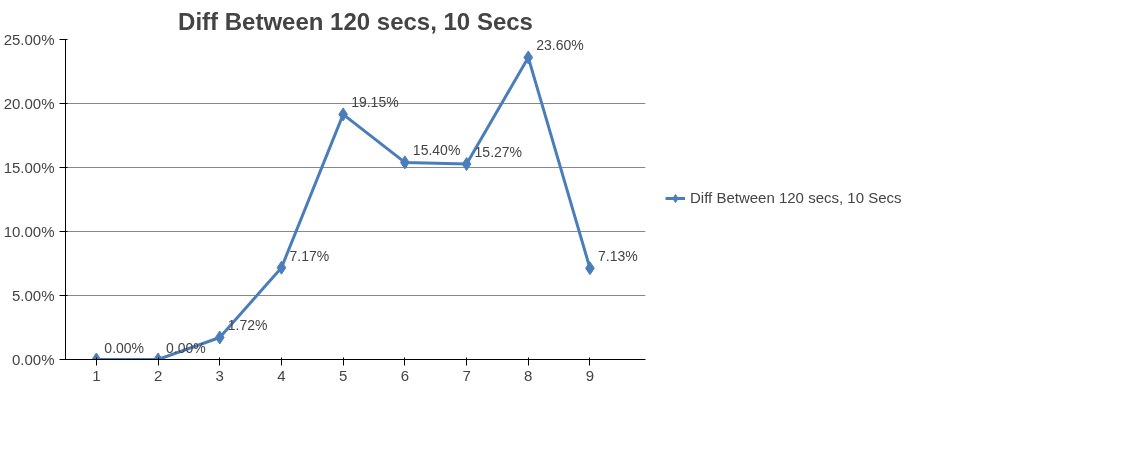 The image size is (1145, 459). Describe the element at coordinates (29, 39) in the screenshot. I see `y-tick-label: 25.00%` at that location.